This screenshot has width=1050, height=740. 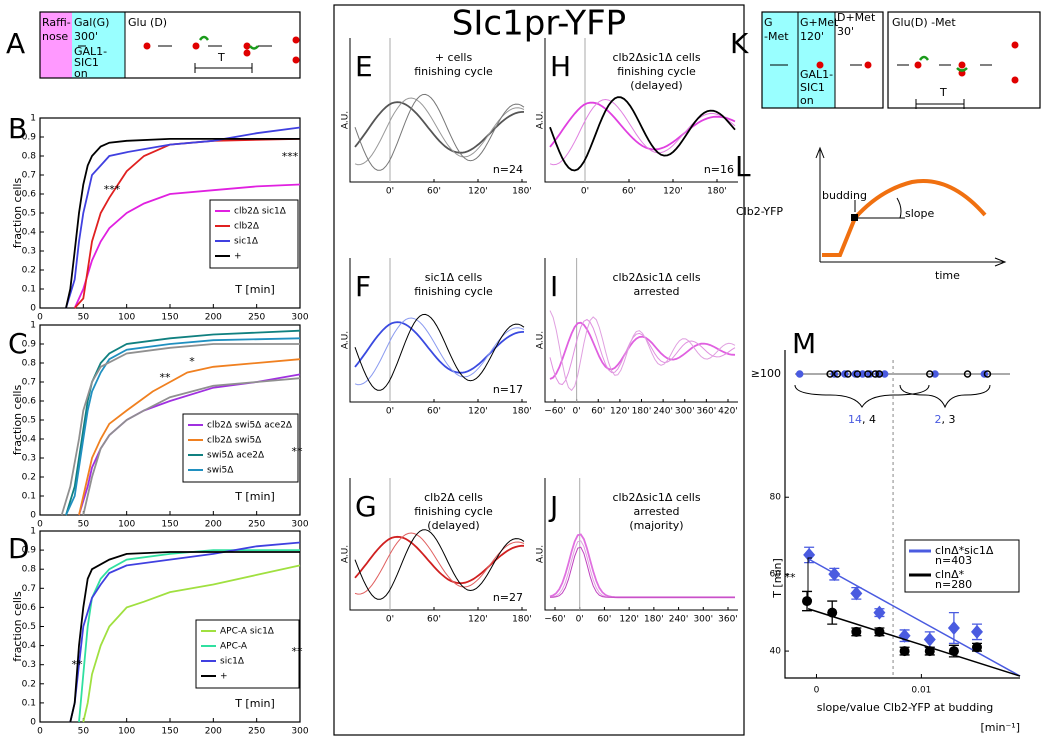 What do you see at coordinates (1000, 727) in the screenshot?
I see `x-axis-label: [min⁻¹]` at bounding box center [1000, 727].